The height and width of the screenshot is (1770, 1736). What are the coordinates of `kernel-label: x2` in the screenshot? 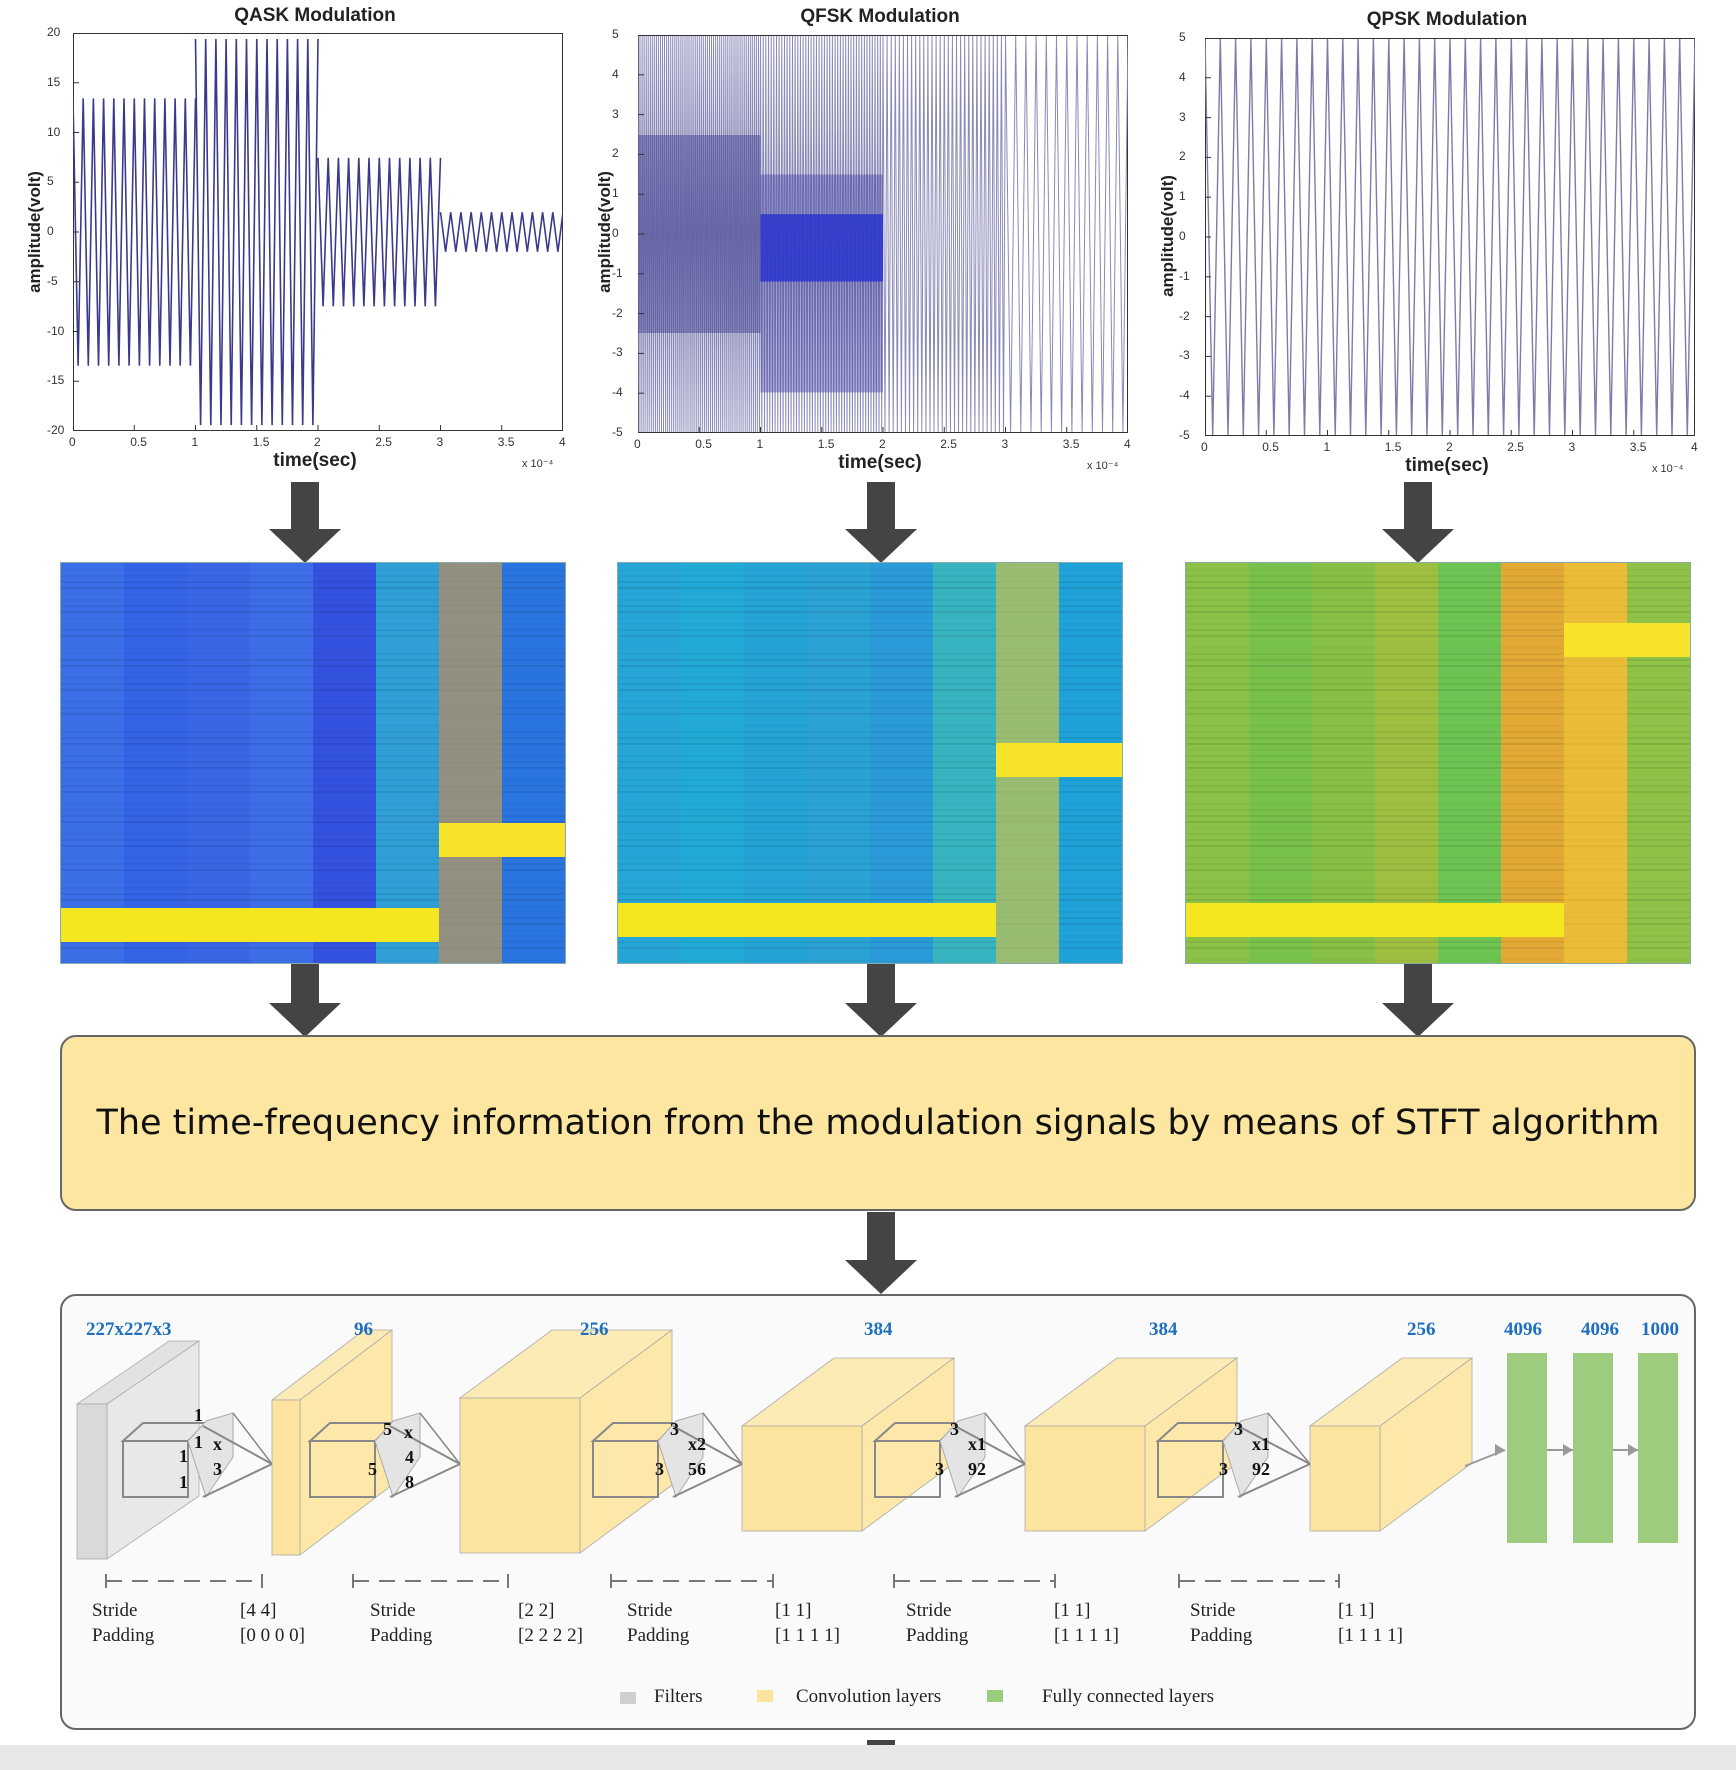 It's located at (697, 1444).